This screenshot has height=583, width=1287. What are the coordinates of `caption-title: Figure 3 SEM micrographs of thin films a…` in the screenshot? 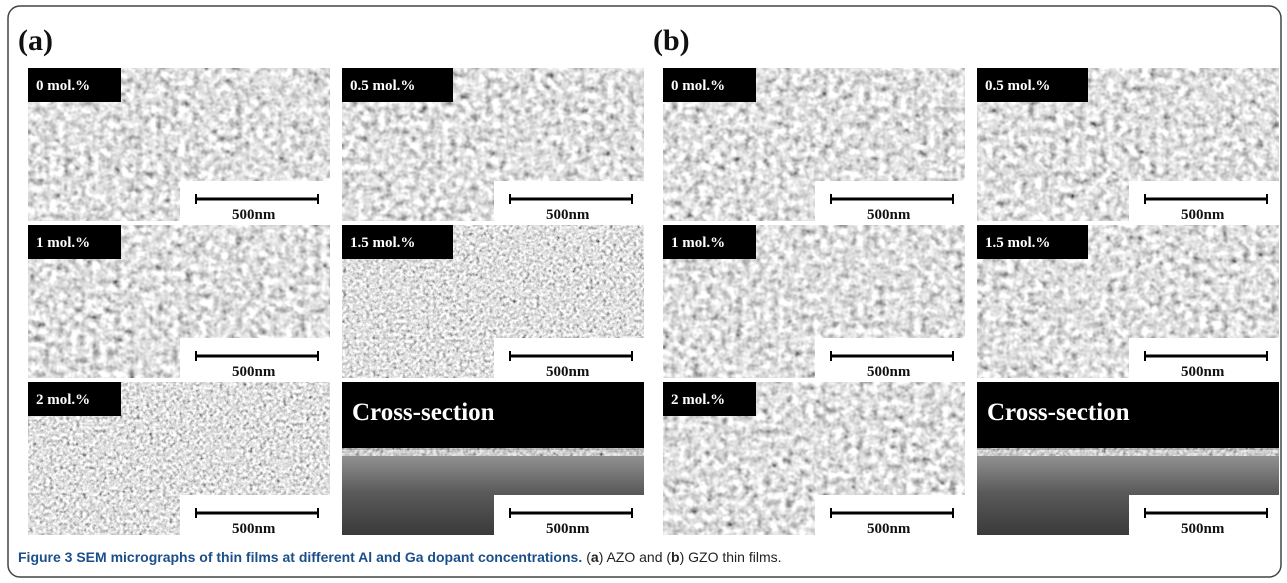 It's located at (300, 557).